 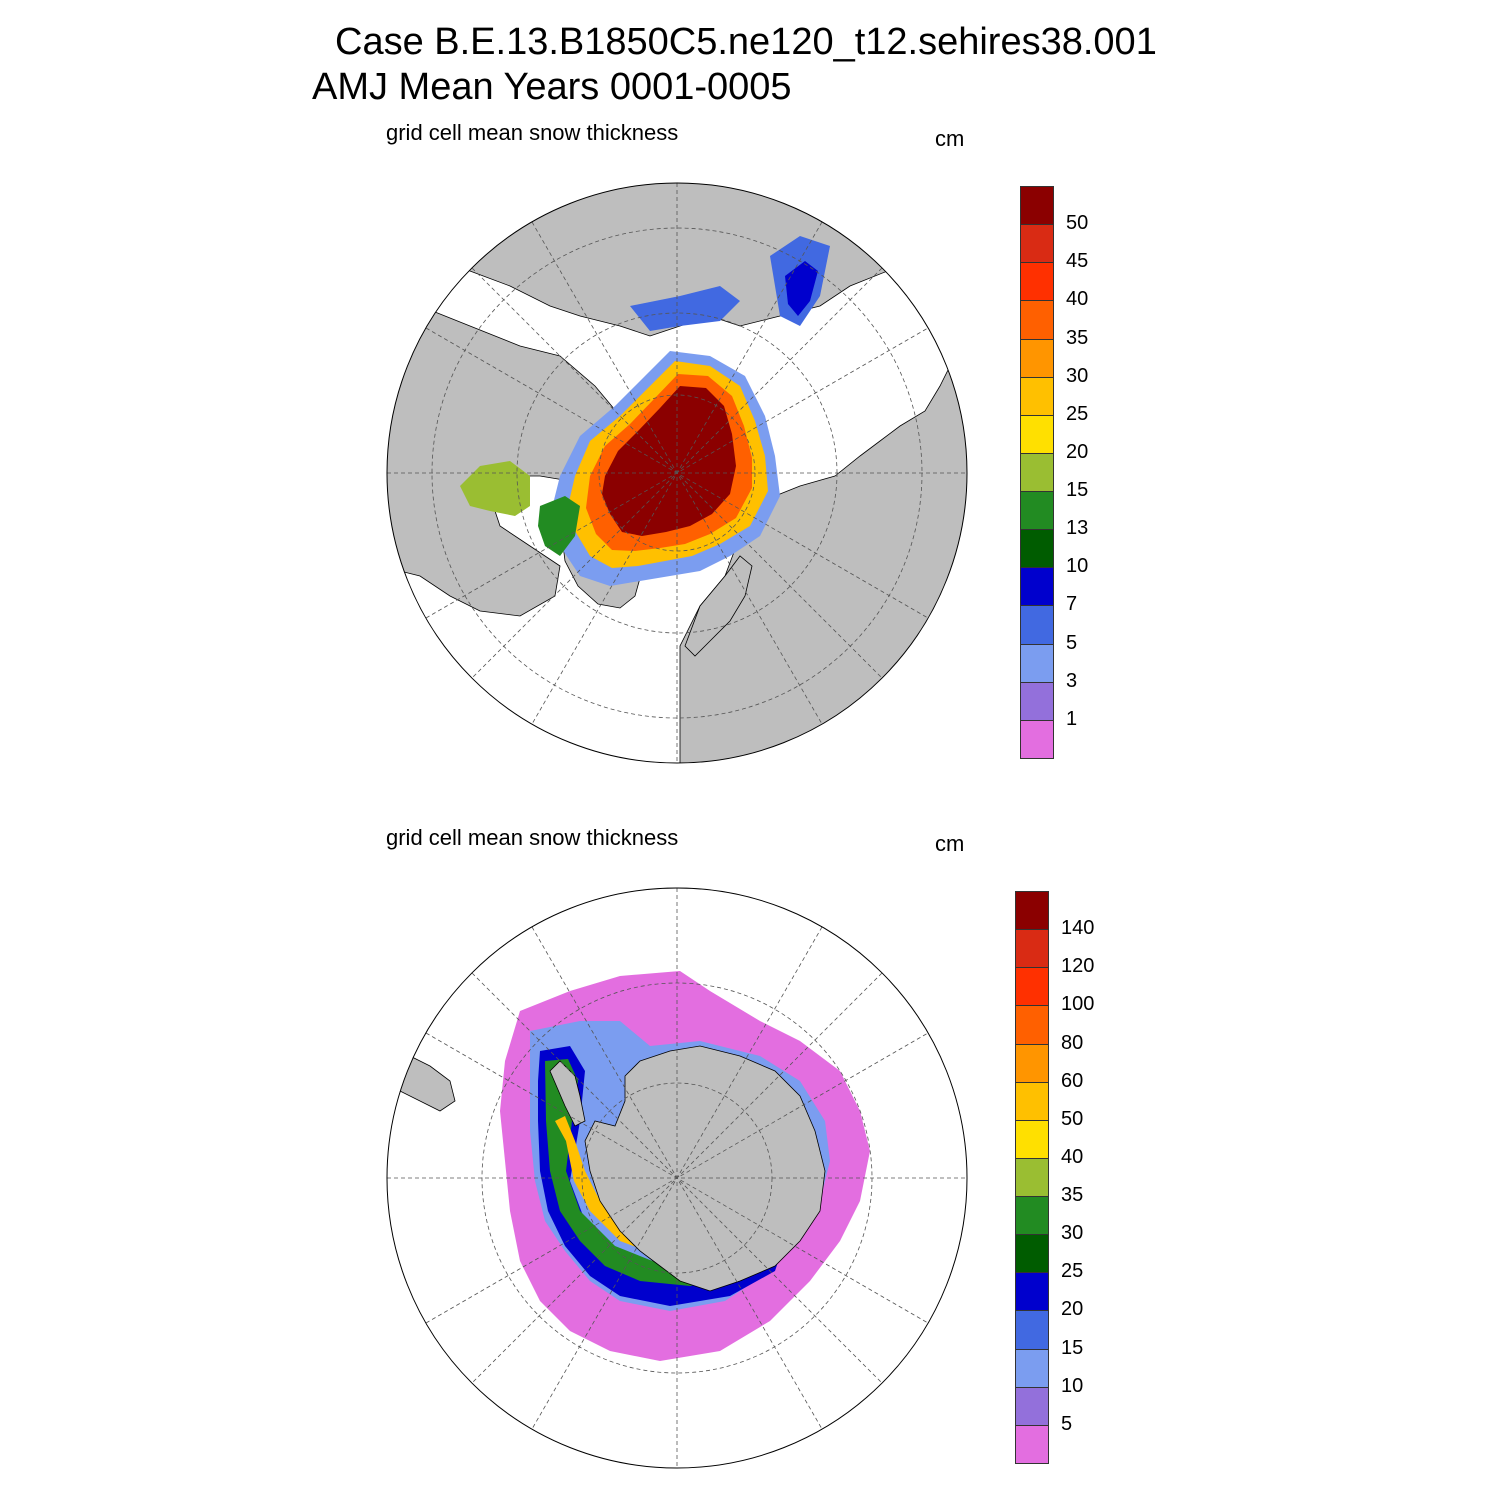 What do you see at coordinates (1077, 528) in the screenshot?
I see `north-colorbar-label: 13` at bounding box center [1077, 528].